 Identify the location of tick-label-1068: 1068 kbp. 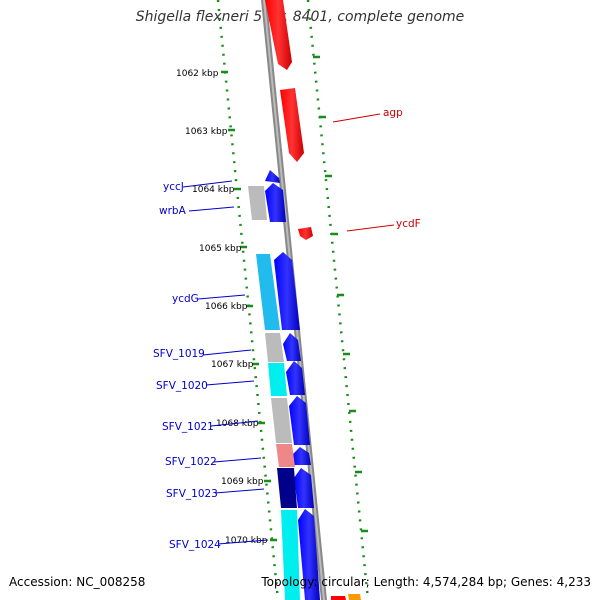
(237, 424).